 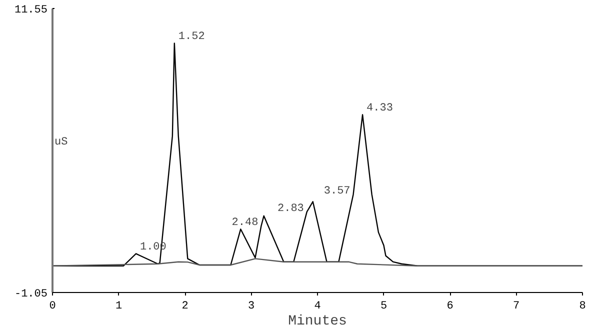 I want to click on y-tick-label: 11.55, so click(x=31, y=10).